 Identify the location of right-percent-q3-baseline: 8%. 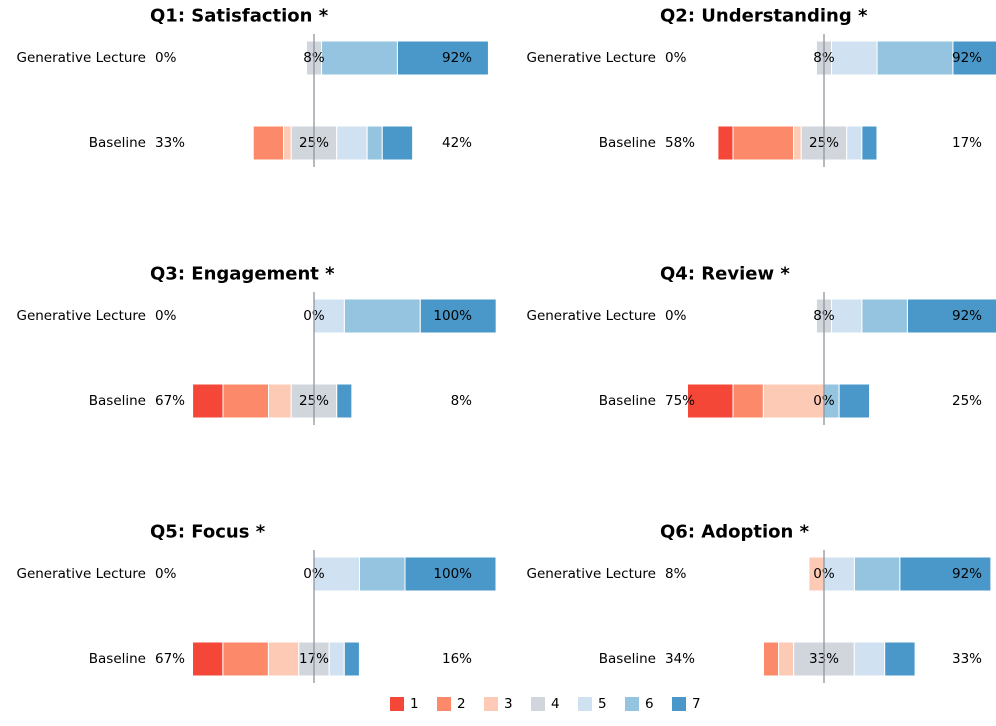
(462, 401).